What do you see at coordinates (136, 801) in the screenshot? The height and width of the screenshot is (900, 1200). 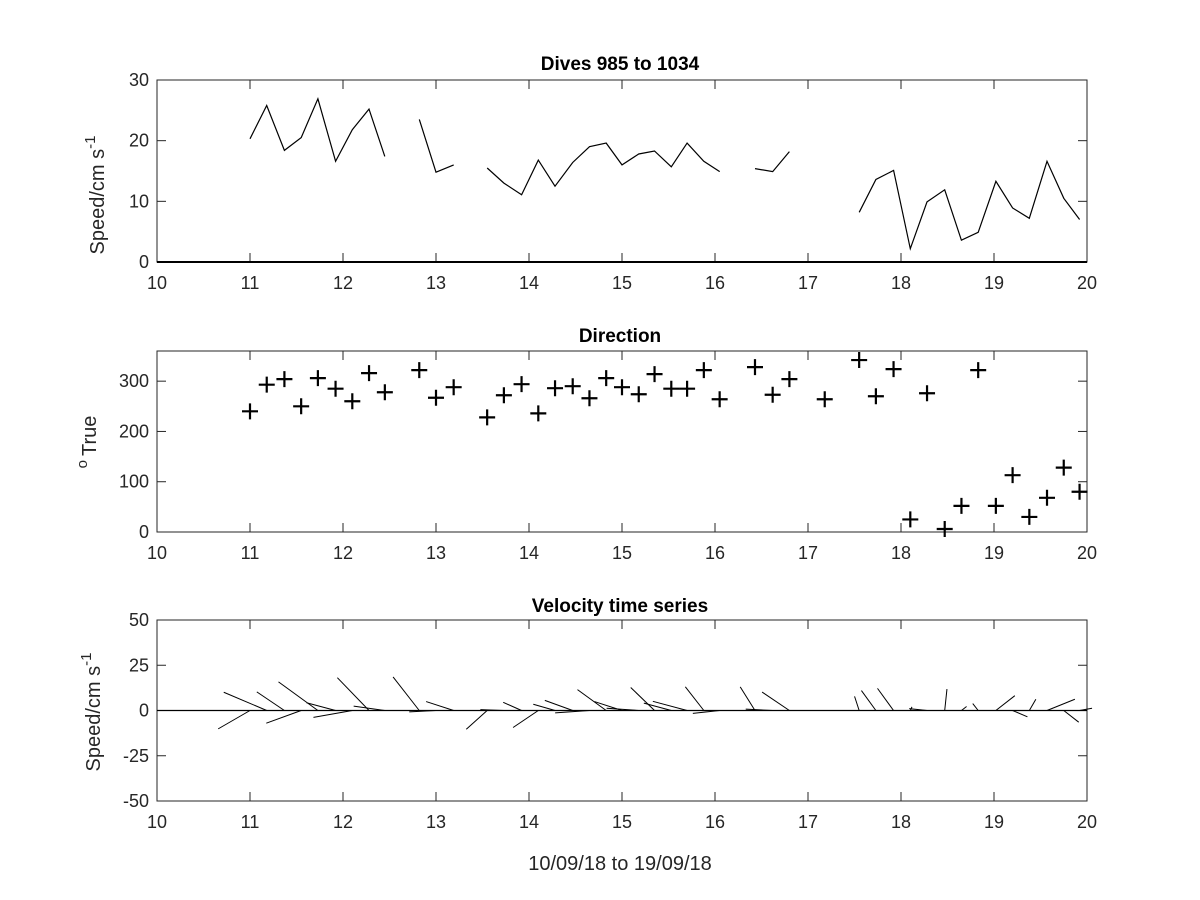 I see `y-tick-label: -50` at bounding box center [136, 801].